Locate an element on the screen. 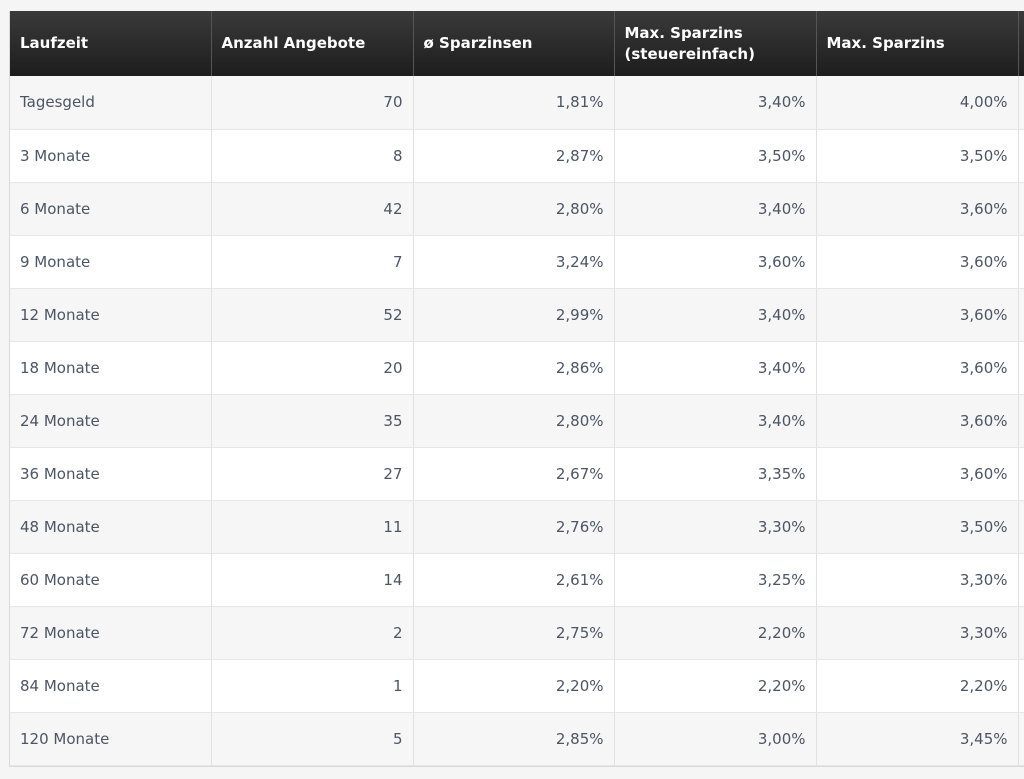  cell-anzahl-angebote: 8 is located at coordinates (312, 156).